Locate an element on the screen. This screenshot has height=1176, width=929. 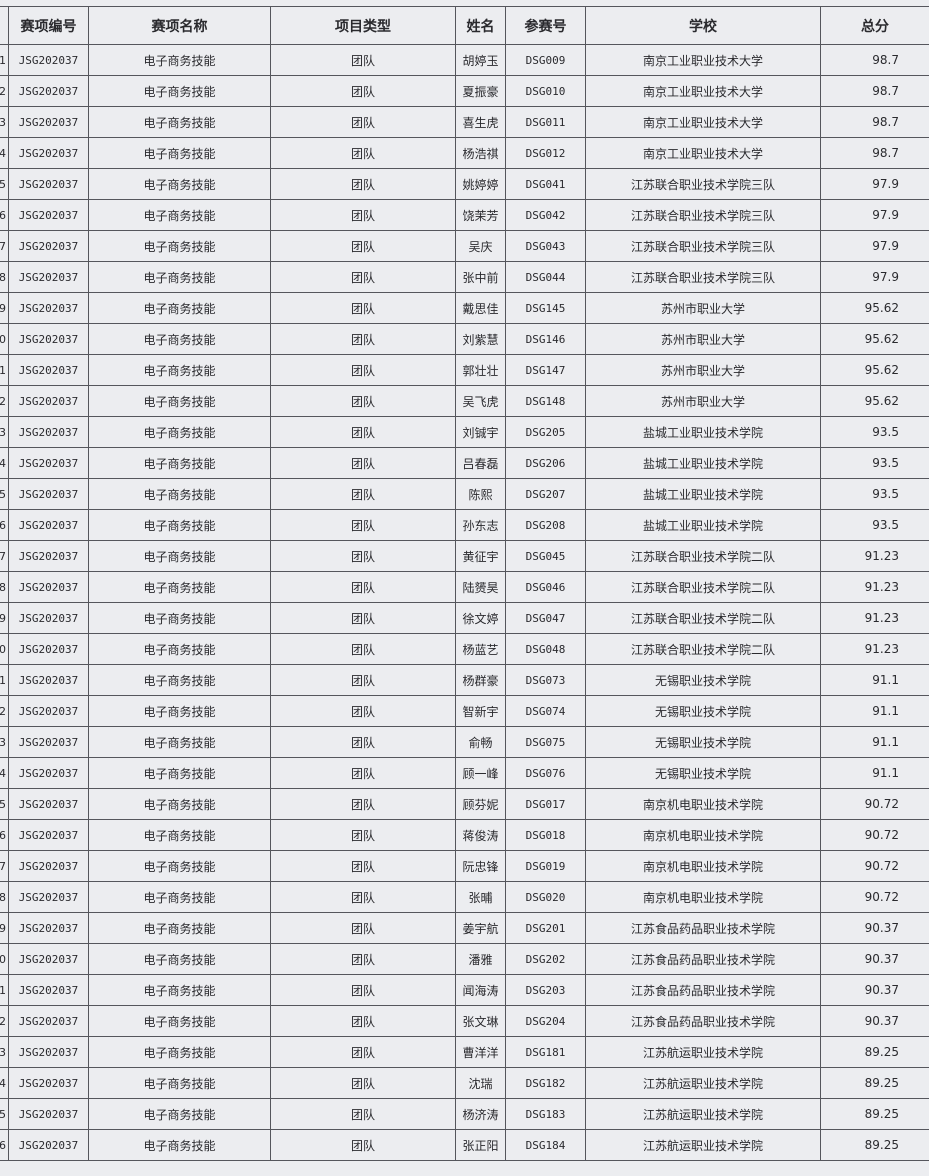
name: 张中前 is located at coordinates (480, 277).